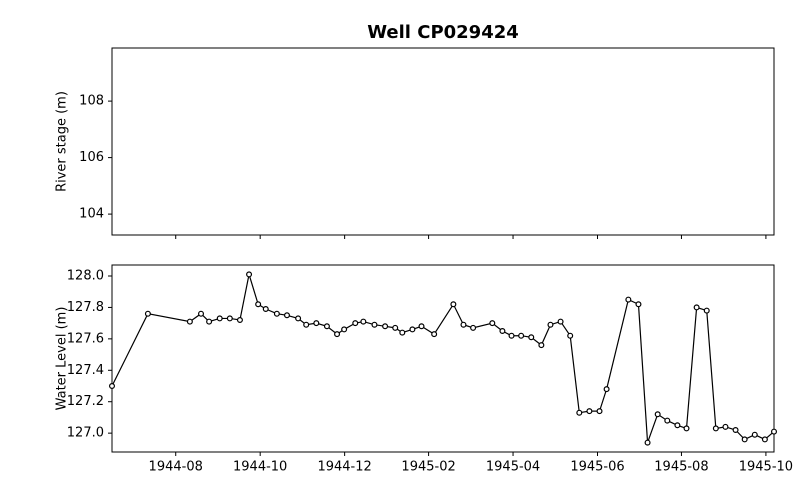  I want to click on x-tick-label: 1945-04, so click(513, 467).